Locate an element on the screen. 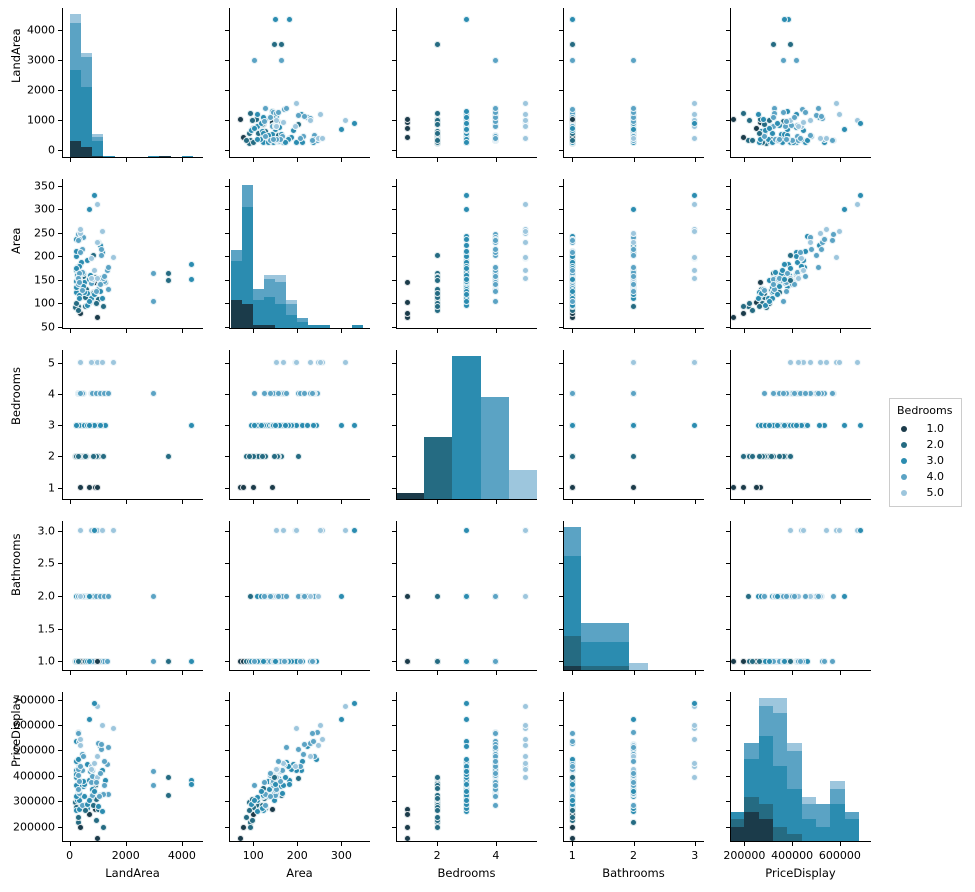 This screenshot has height=892, width=975. x-tick-label: 4000 is located at coordinates (181, 855).